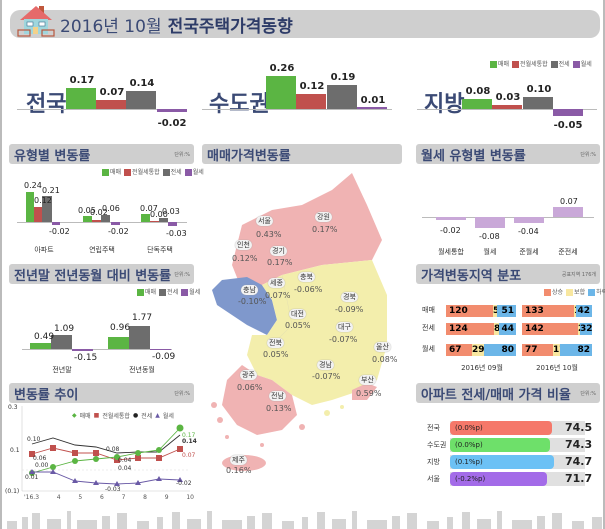  What do you see at coordinates (87, 219) in the screenshot?
I see `bar-rowhouse-sale` at bounding box center [87, 219].